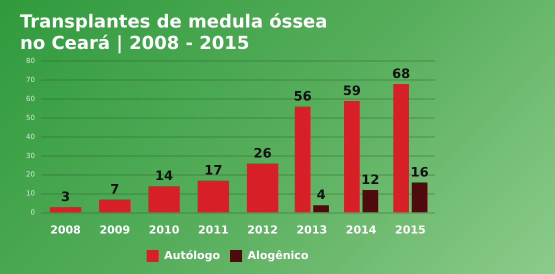 Image resolution: width=555 pixels, height=274 pixels. What do you see at coordinates (213, 229) in the screenshot?
I see `x-tick-label: 2011` at bounding box center [213, 229].